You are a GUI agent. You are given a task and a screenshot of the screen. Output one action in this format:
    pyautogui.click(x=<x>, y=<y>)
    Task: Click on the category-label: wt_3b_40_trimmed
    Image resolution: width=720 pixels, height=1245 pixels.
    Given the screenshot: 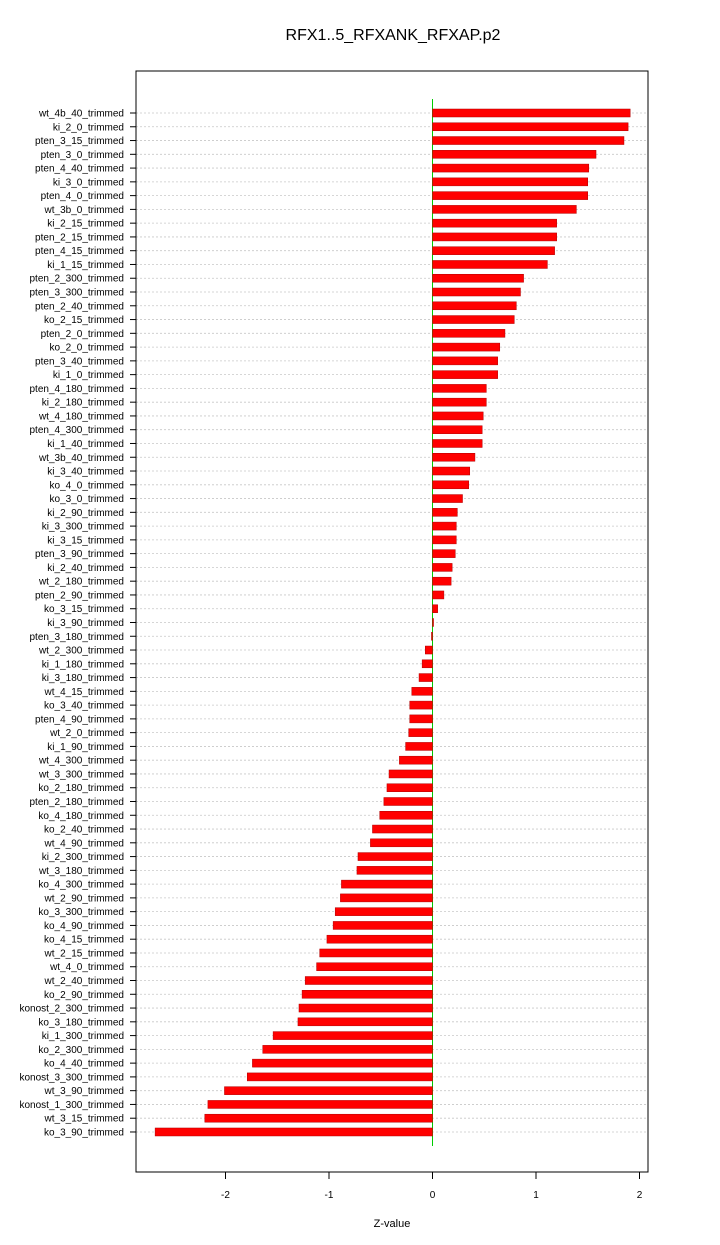 What is the action you would take?
    pyautogui.click(x=81, y=458)
    